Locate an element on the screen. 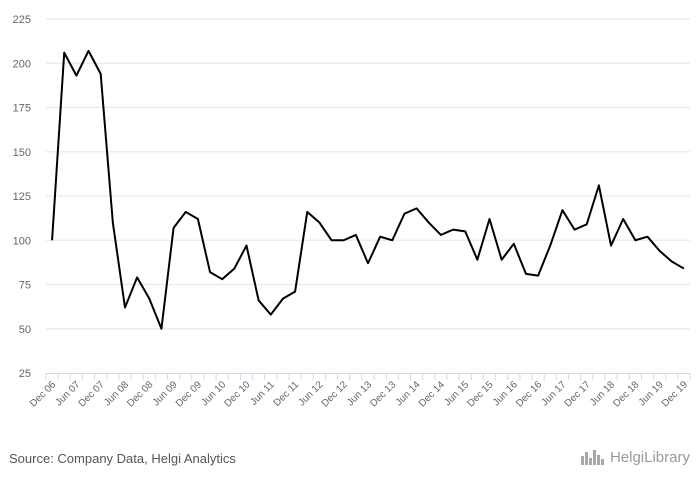 The width and height of the screenshot is (700, 483). x-tick-label: Dec 14 is located at coordinates (432, 394).